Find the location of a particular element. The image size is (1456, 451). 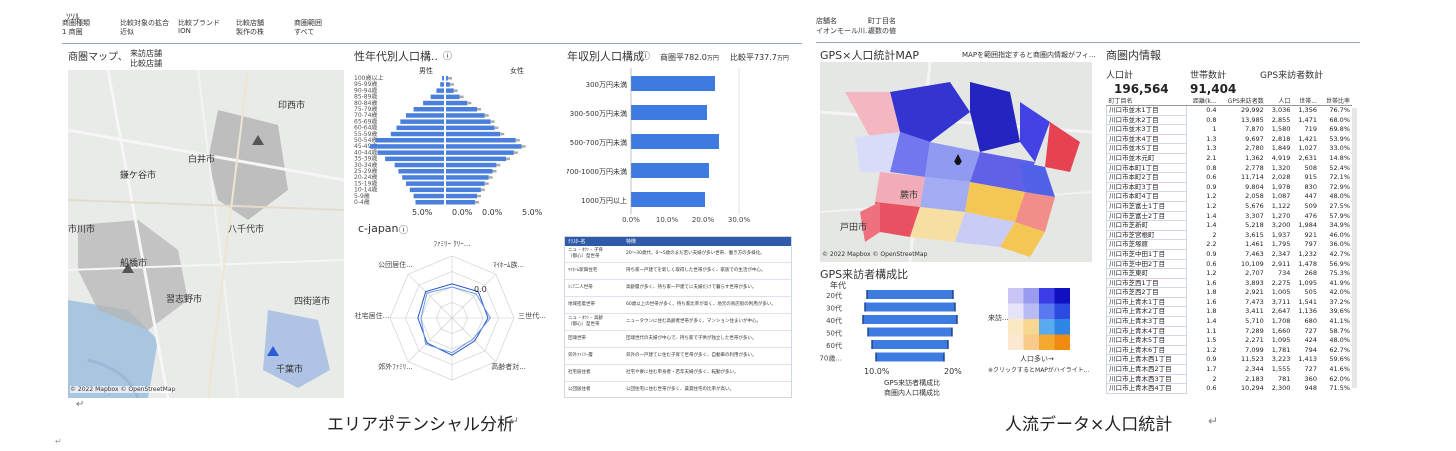

area-row: 川口市芝東町 1.2 2,707 734 268 75.3% is located at coordinates (1229, 273).